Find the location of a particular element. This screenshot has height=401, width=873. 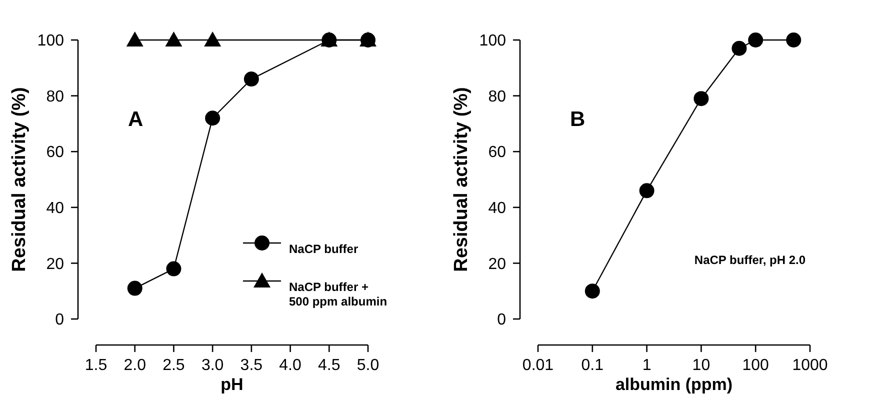

x-axis-title: pH is located at coordinates (232, 384).